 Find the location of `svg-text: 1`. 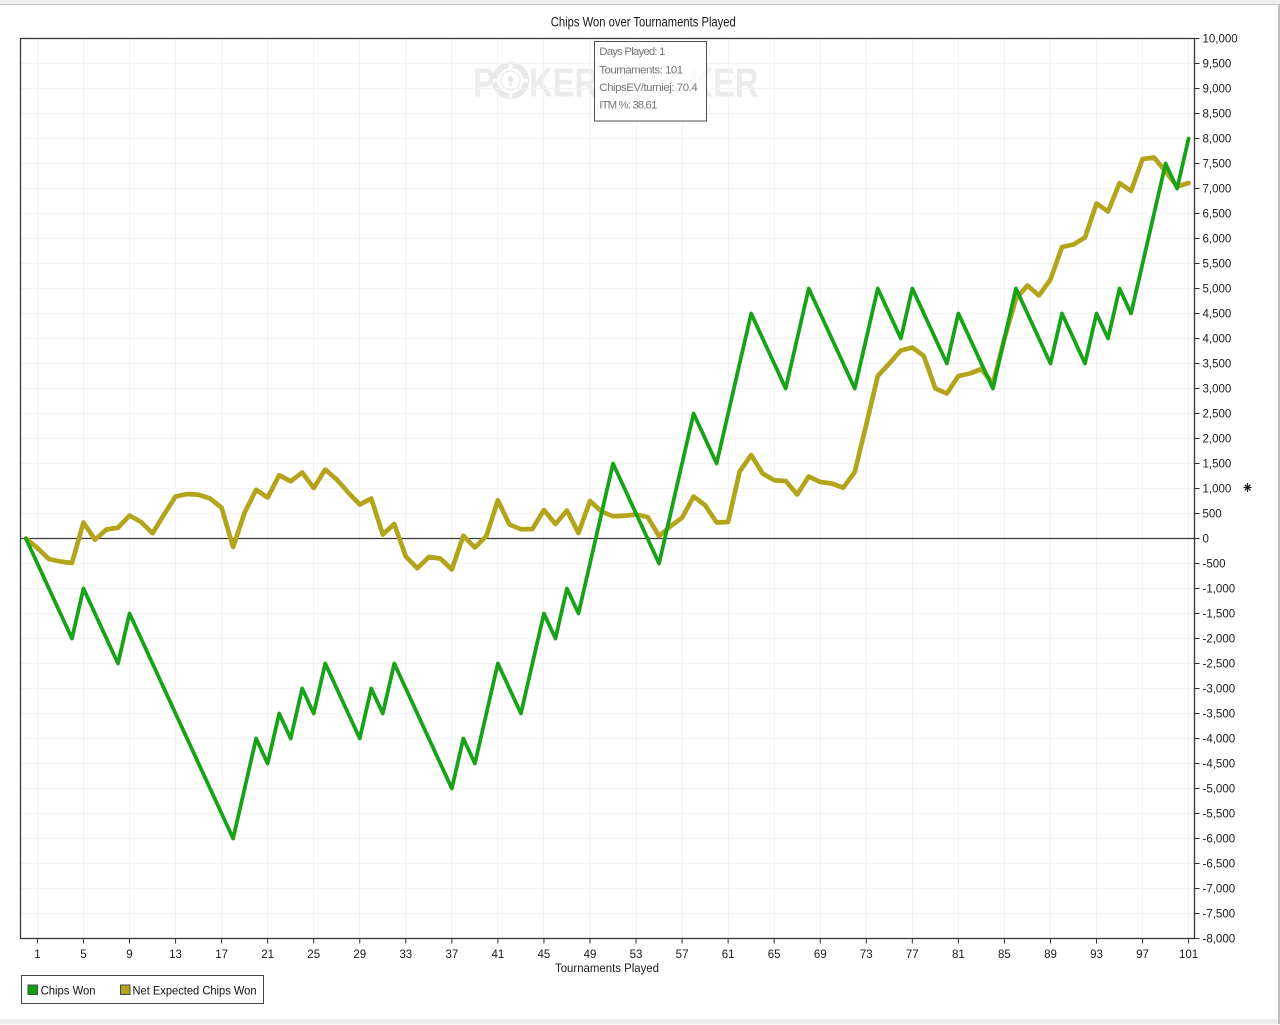

svg-text: 1 is located at coordinates (37, 955).